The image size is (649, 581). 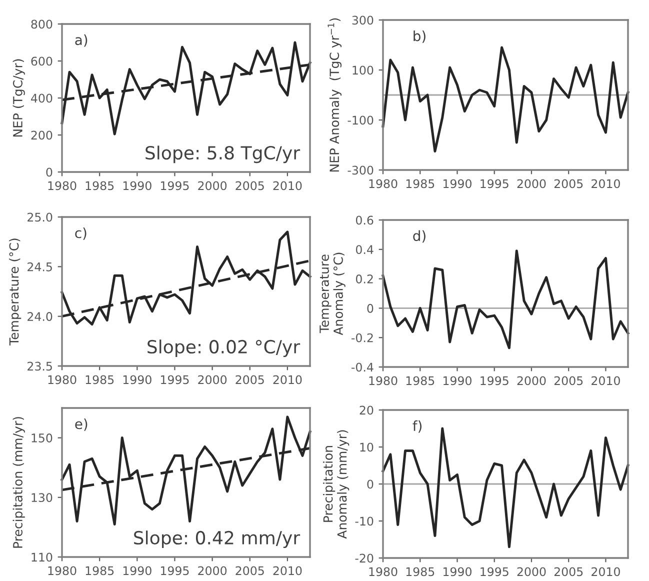 I want to click on y-tick-label: 400, so click(x=41, y=98).